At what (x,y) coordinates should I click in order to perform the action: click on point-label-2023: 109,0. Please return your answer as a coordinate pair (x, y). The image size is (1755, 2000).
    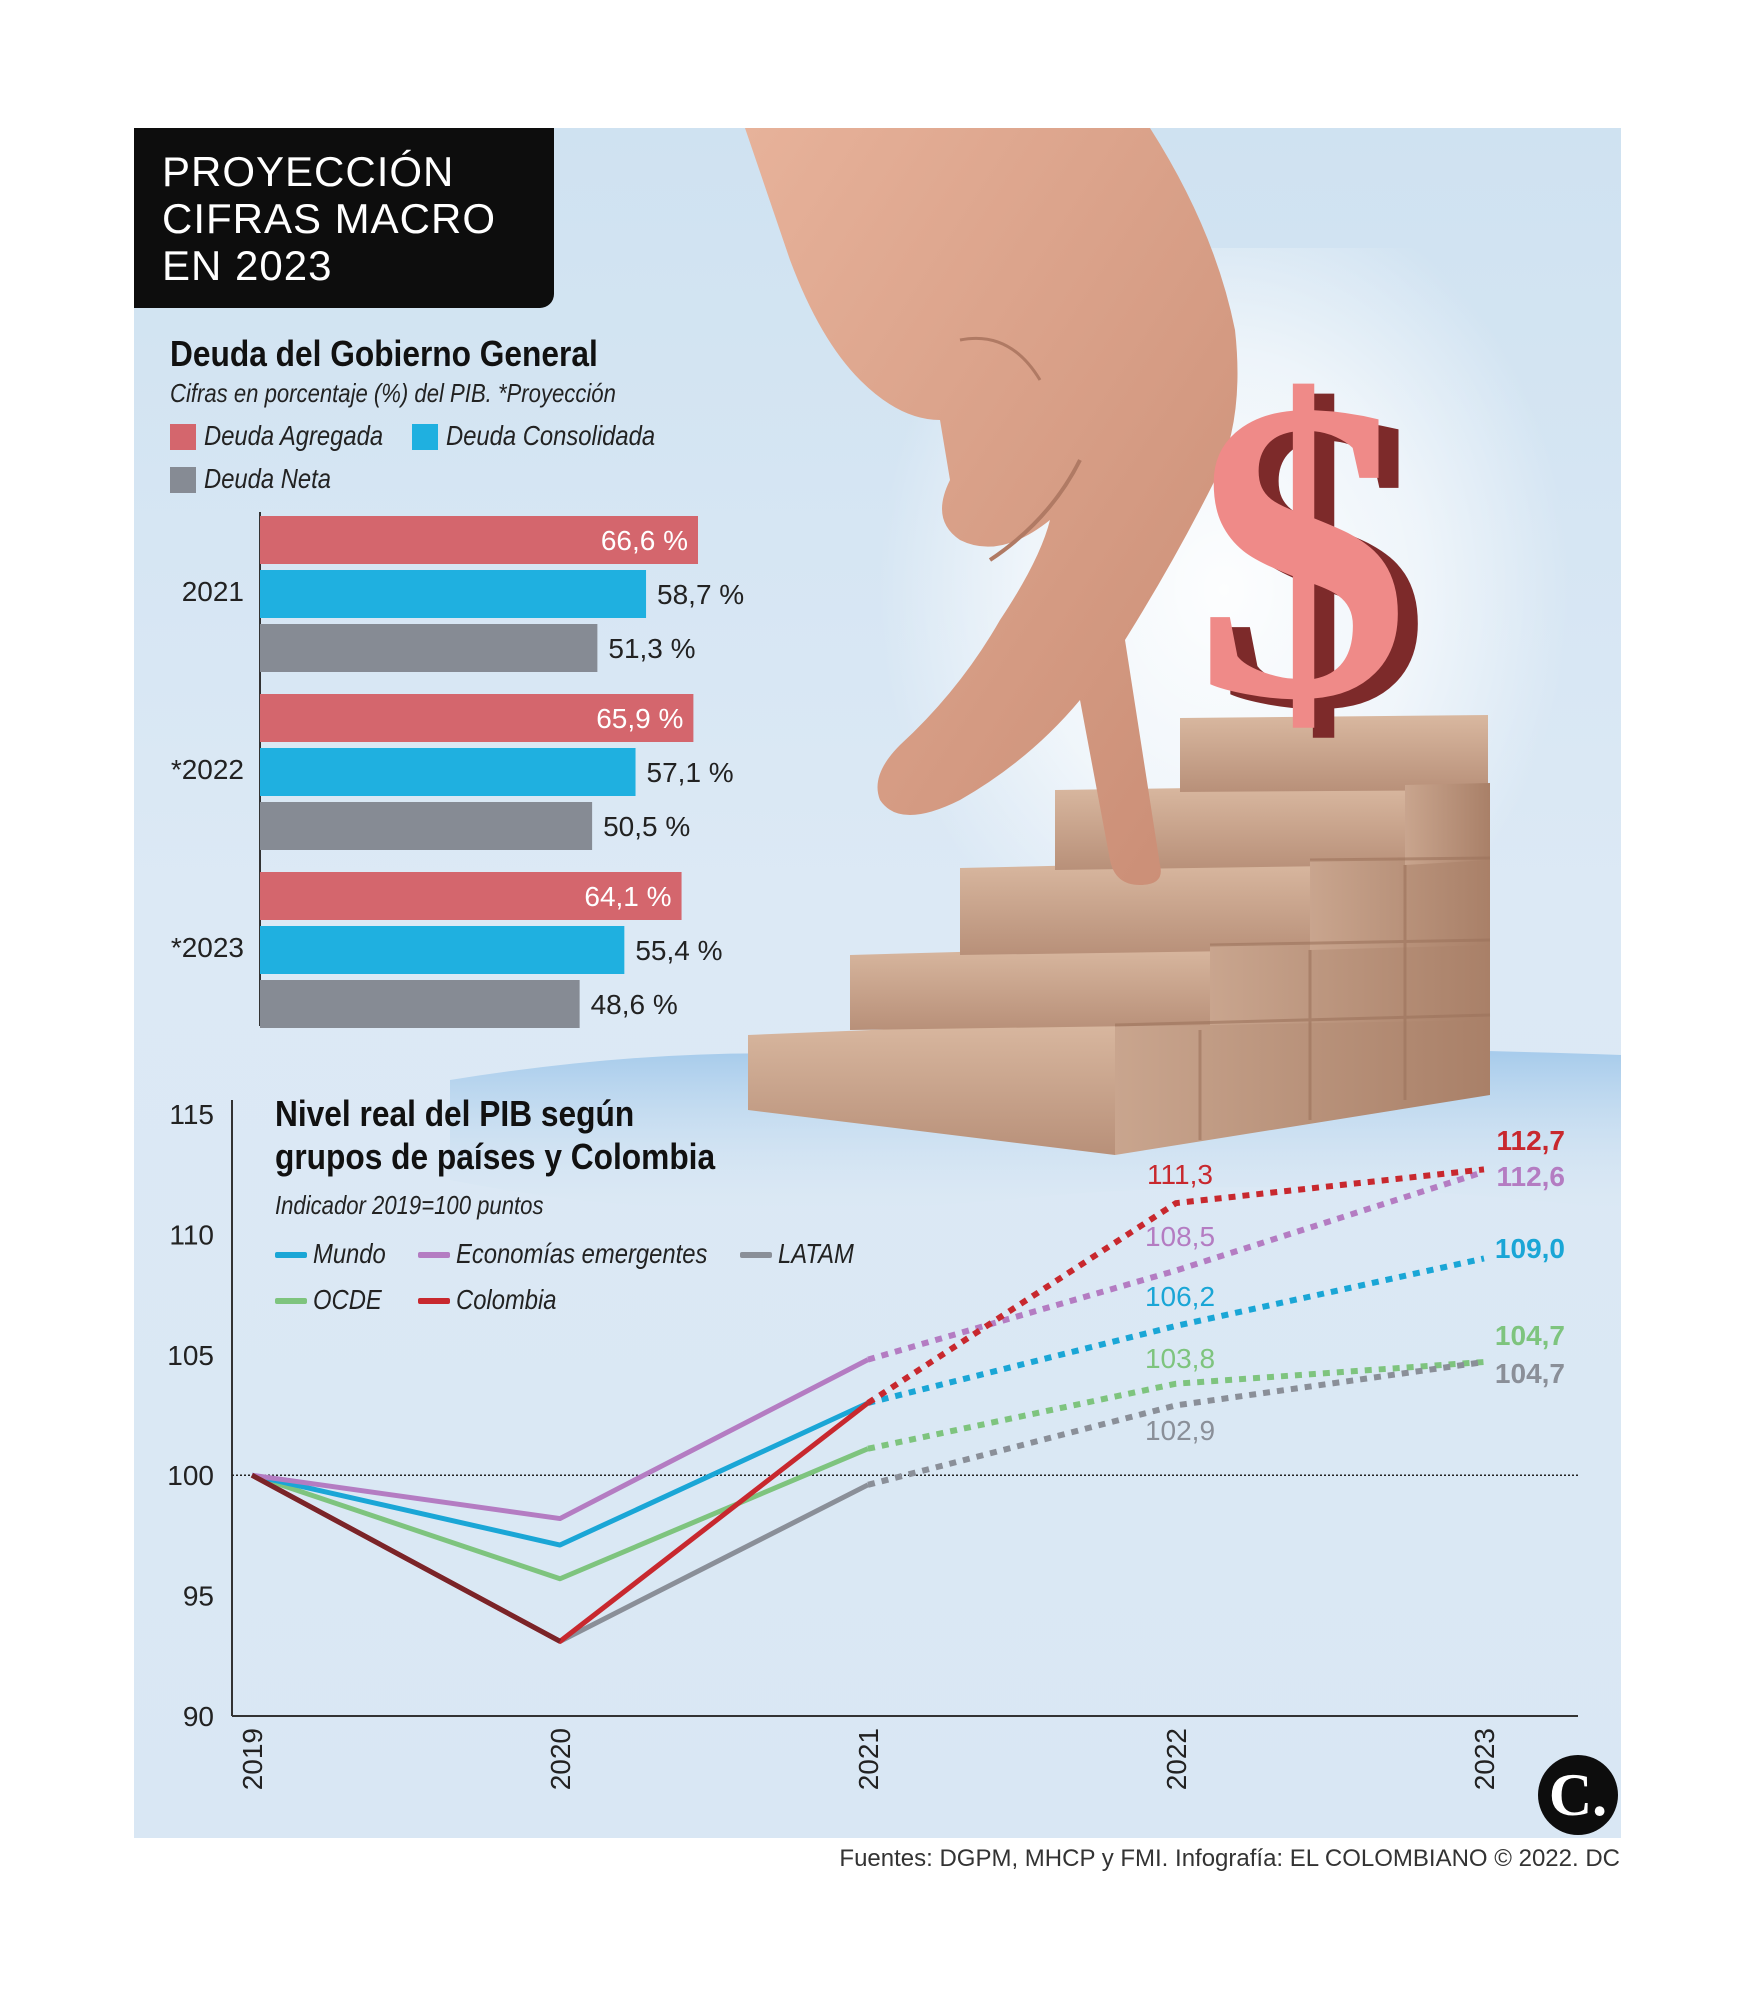
    Looking at the image, I should click on (1530, 1248).